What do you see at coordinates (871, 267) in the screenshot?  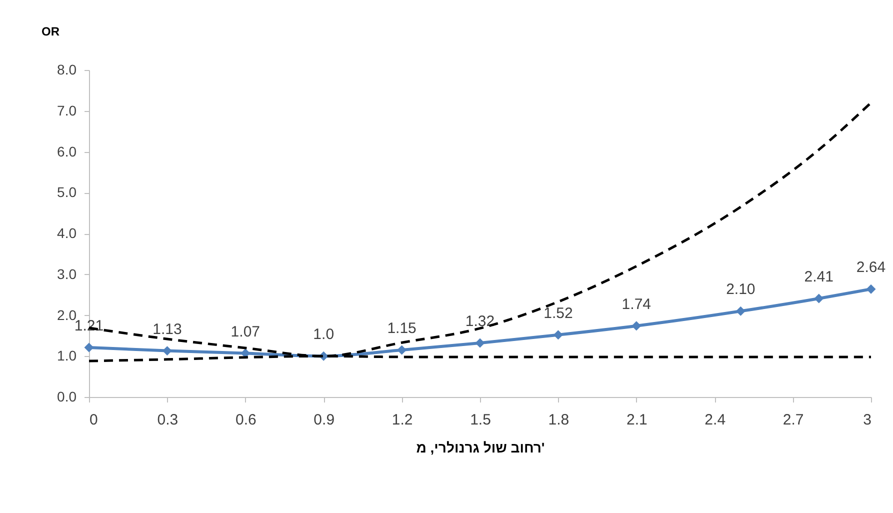 I see `data-label: 2.64` at bounding box center [871, 267].